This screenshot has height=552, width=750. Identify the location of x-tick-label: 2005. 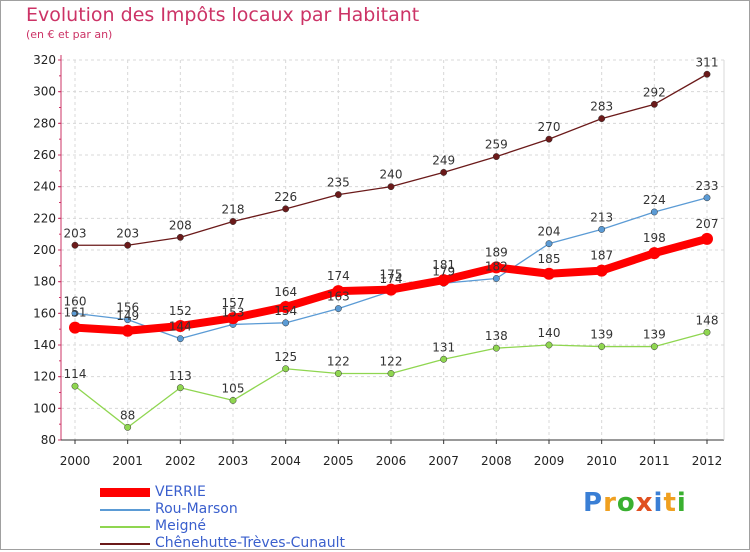
(338, 461).